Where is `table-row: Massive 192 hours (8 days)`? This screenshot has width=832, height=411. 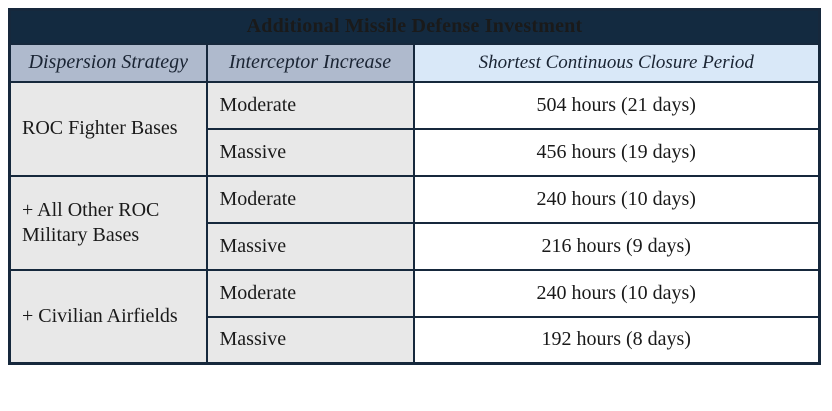
table-row: Massive 192 hours (8 days) is located at coordinates (415, 340).